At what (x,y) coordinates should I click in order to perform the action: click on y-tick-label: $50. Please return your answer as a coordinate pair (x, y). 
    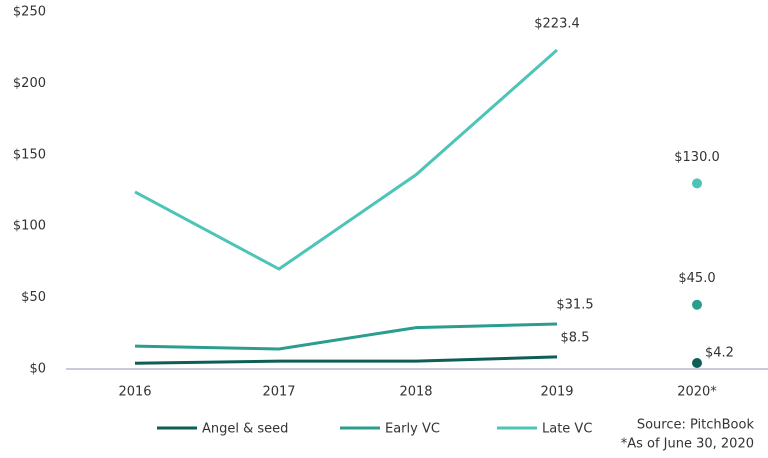
    Looking at the image, I should click on (33, 297).